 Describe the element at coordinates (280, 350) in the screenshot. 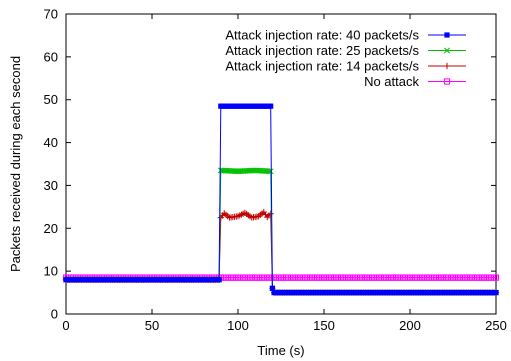

I see `x-axis-title: Time (s)` at that location.